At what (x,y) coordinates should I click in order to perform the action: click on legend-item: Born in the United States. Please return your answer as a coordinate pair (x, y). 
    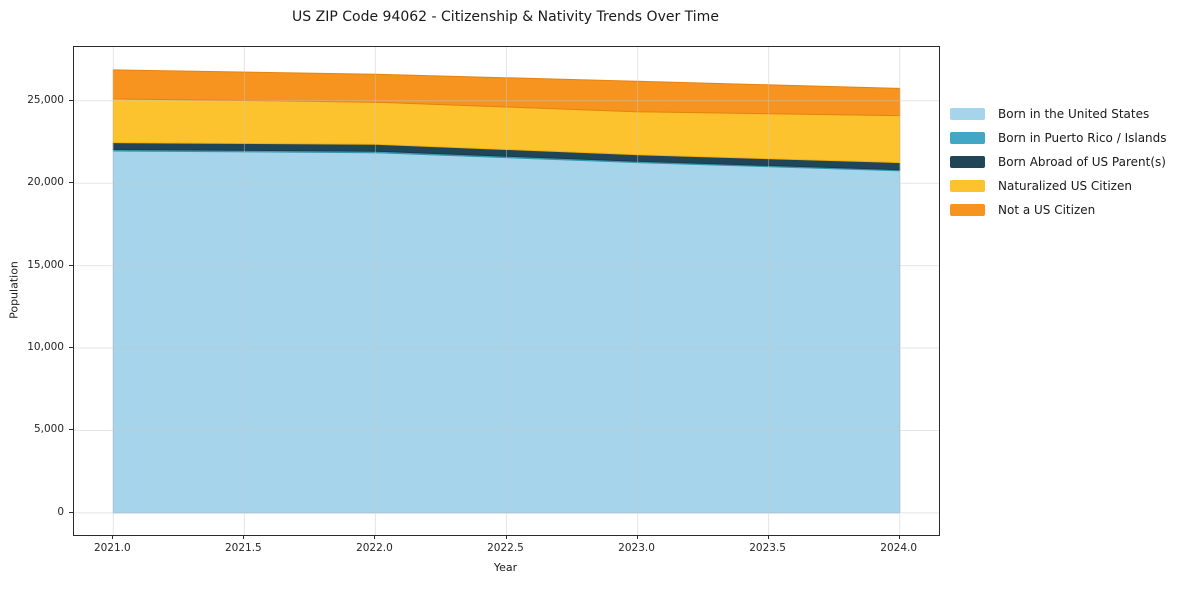
    Looking at the image, I should click on (1058, 114).